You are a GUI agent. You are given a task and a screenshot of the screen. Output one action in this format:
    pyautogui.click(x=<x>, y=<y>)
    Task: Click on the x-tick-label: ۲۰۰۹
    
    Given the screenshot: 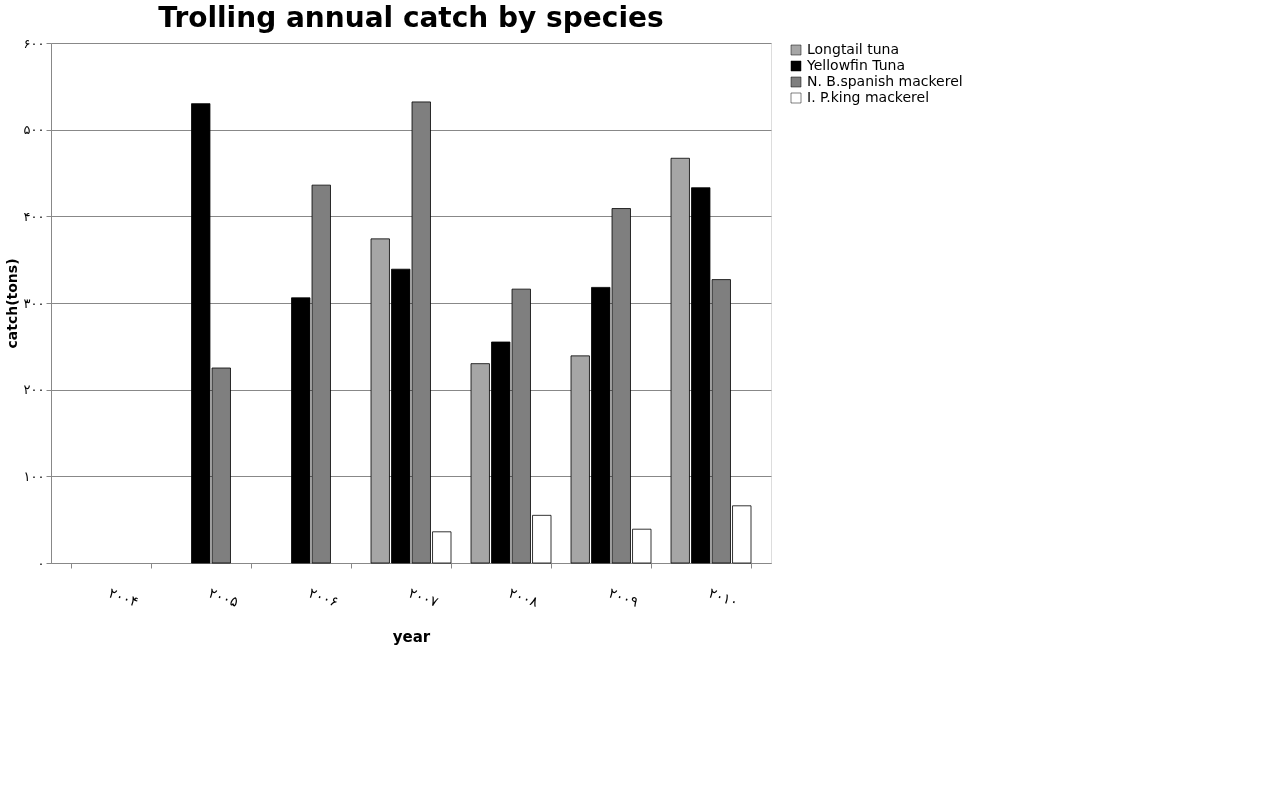 What is the action you would take?
    pyautogui.click(x=623, y=597)
    